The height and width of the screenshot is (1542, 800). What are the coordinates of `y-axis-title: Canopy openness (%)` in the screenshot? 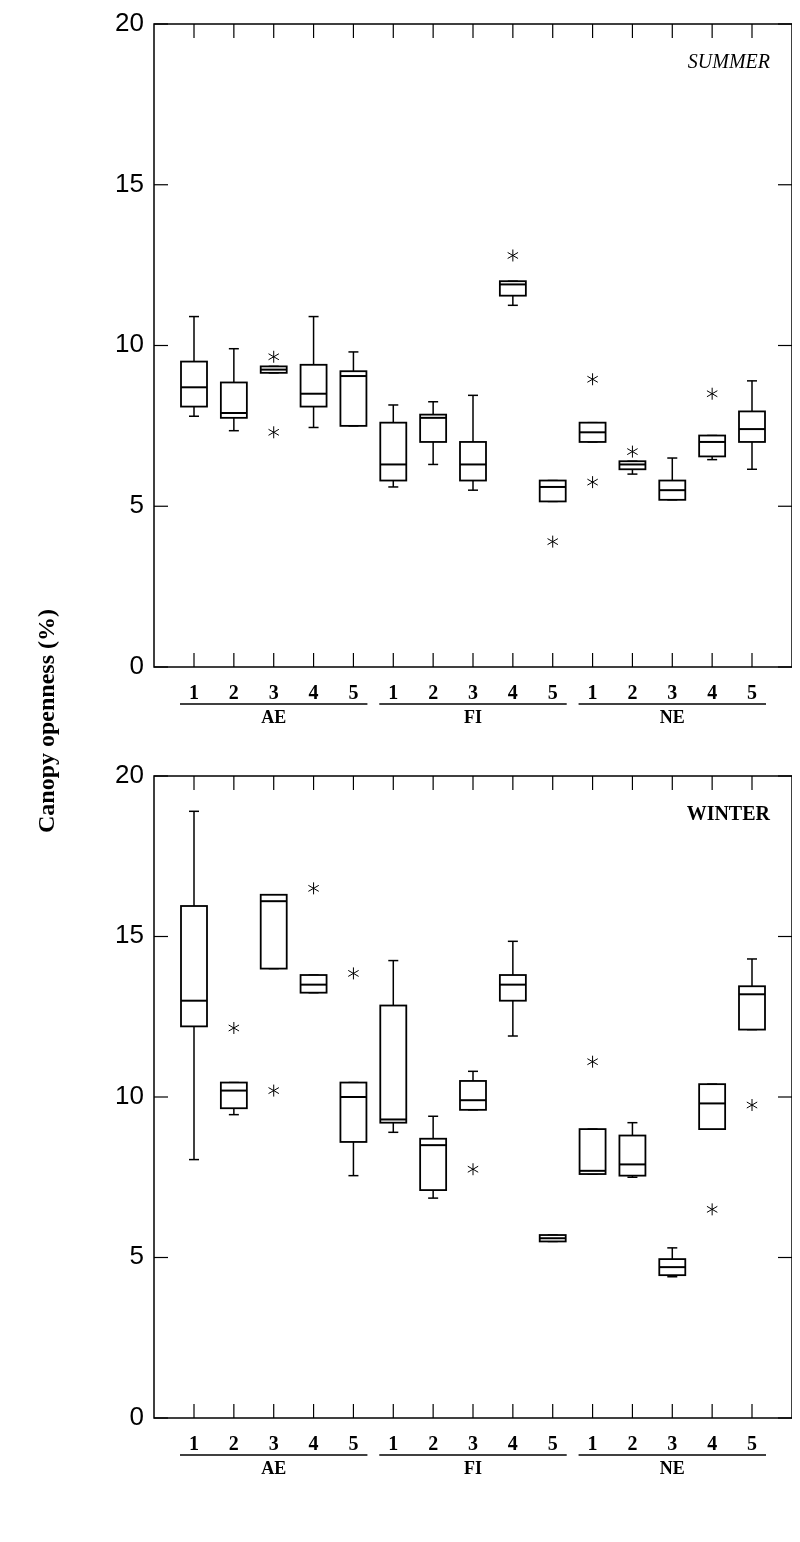 It's located at (46, 721).